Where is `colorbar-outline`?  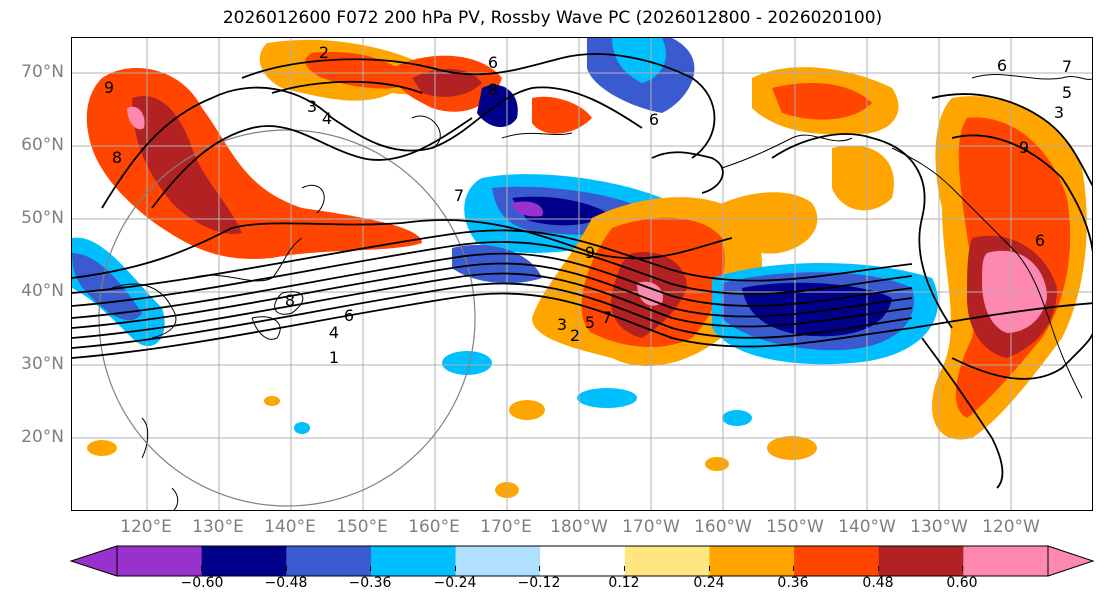 colorbar-outline is located at coordinates (582, 561).